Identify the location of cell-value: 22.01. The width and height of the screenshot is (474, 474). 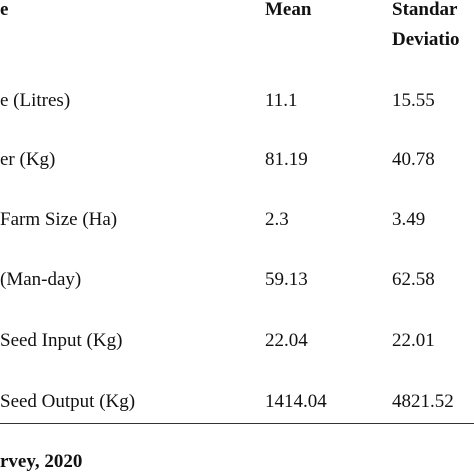
(413, 340).